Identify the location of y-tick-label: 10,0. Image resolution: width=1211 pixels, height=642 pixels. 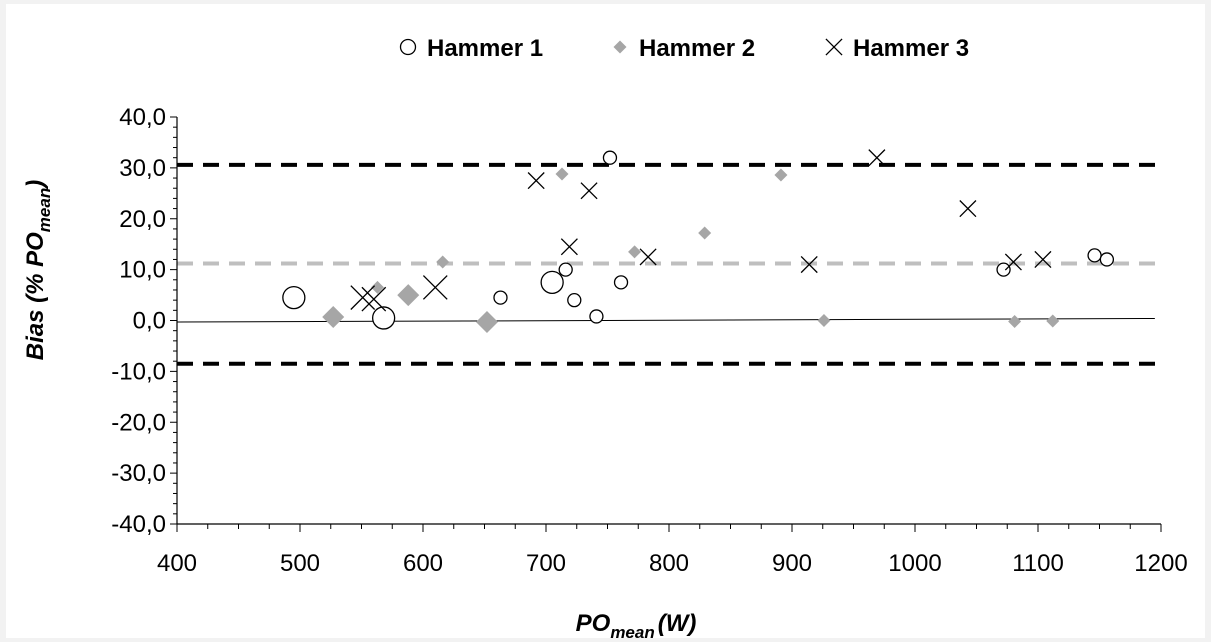
(142, 270).